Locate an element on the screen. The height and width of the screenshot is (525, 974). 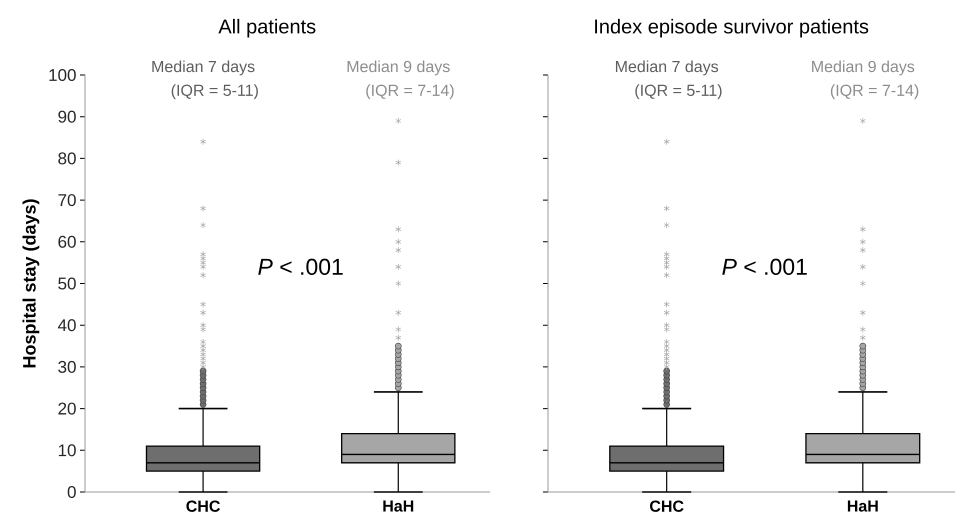
y-tick-label: 40 is located at coordinates (67, 325).